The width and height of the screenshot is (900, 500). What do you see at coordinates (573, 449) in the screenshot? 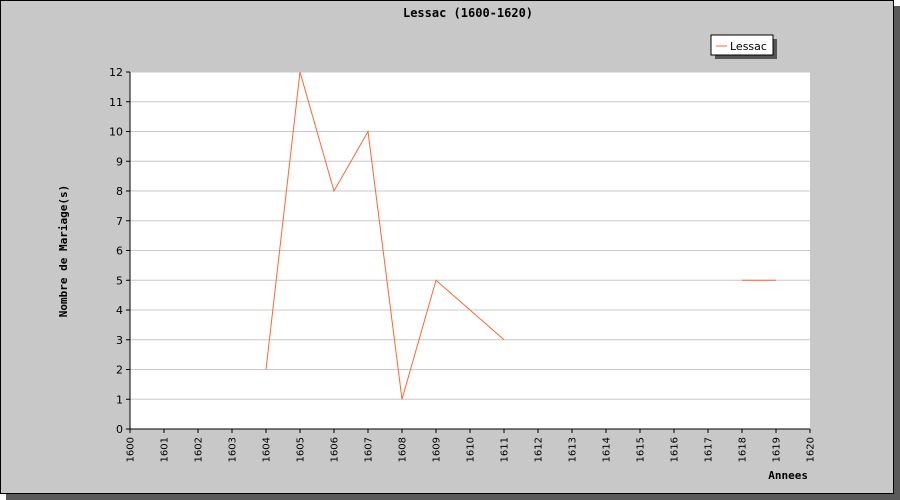
I see `x-tick-label: 1613` at bounding box center [573, 449].